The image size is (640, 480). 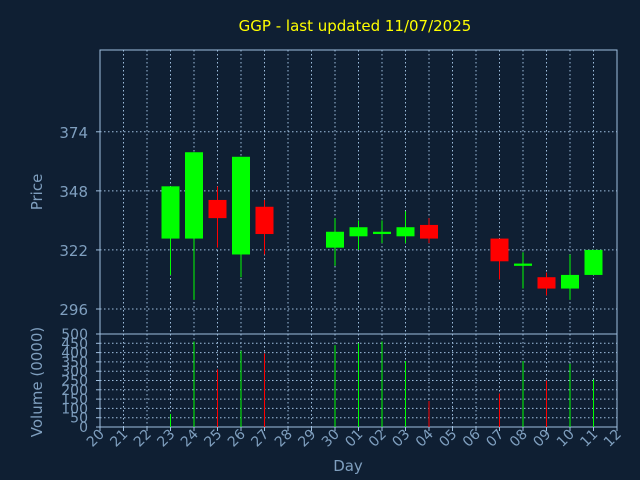 I want to click on volume-tick-label: 50, so click(x=79, y=419).